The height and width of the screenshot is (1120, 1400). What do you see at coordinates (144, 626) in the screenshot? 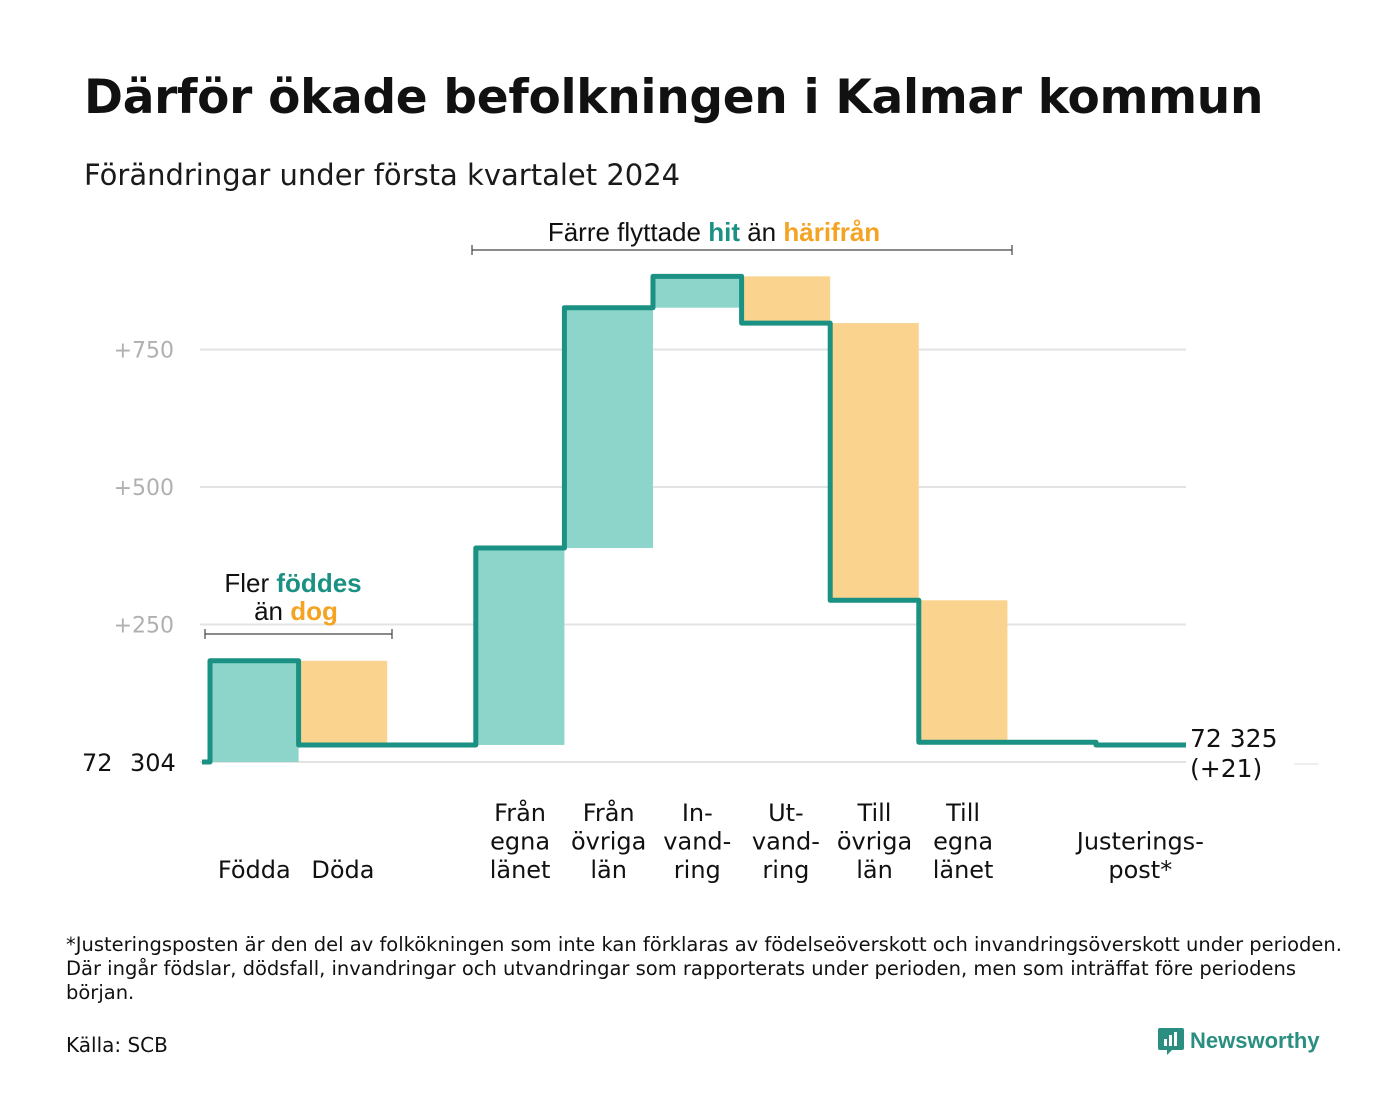
I see `y-tick-label: +250` at bounding box center [144, 626].